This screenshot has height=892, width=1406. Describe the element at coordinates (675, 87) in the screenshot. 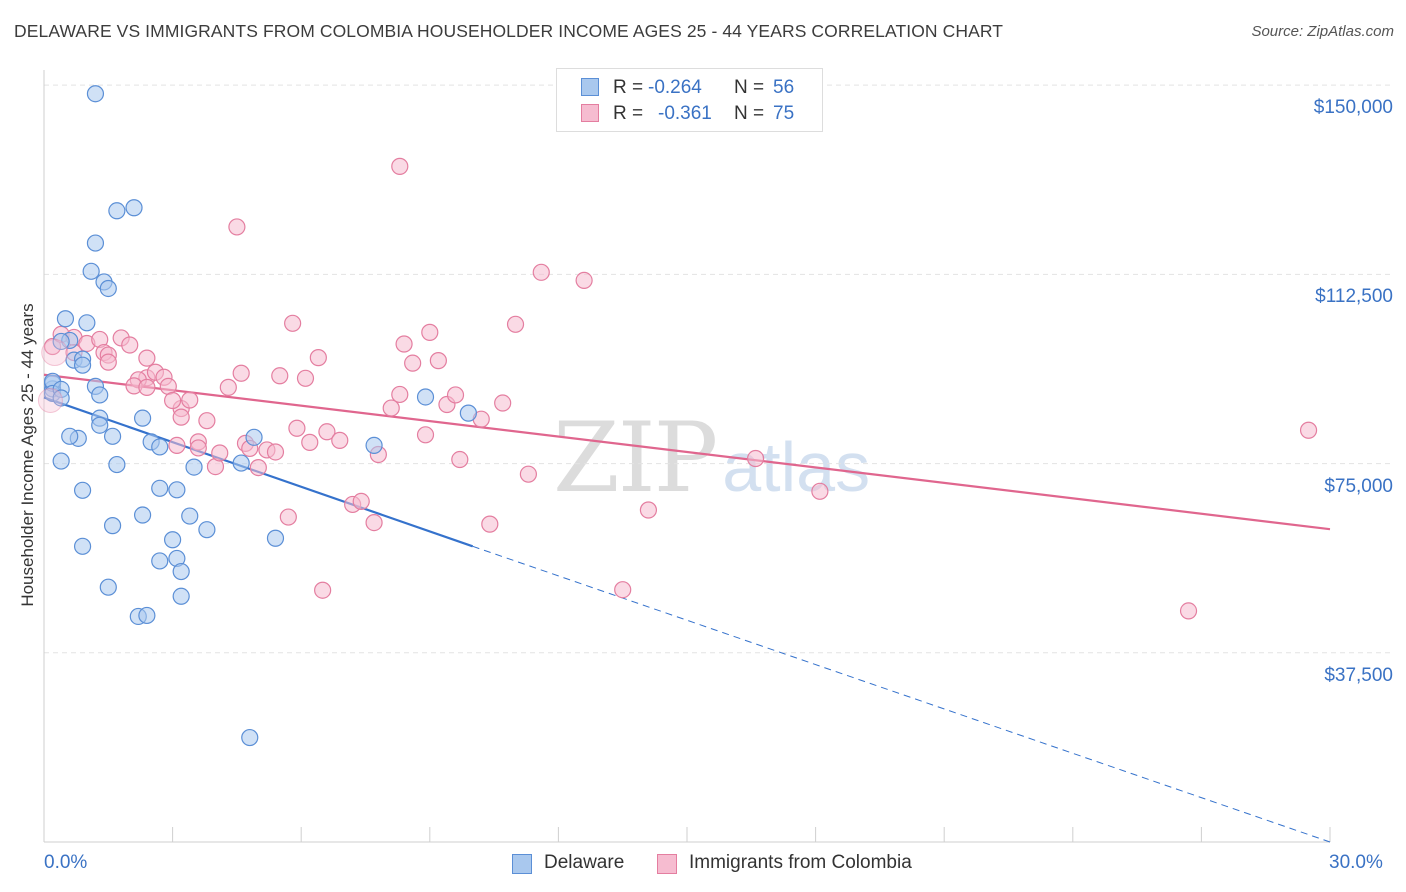

I see `legend-r-value: -0.264` at that location.